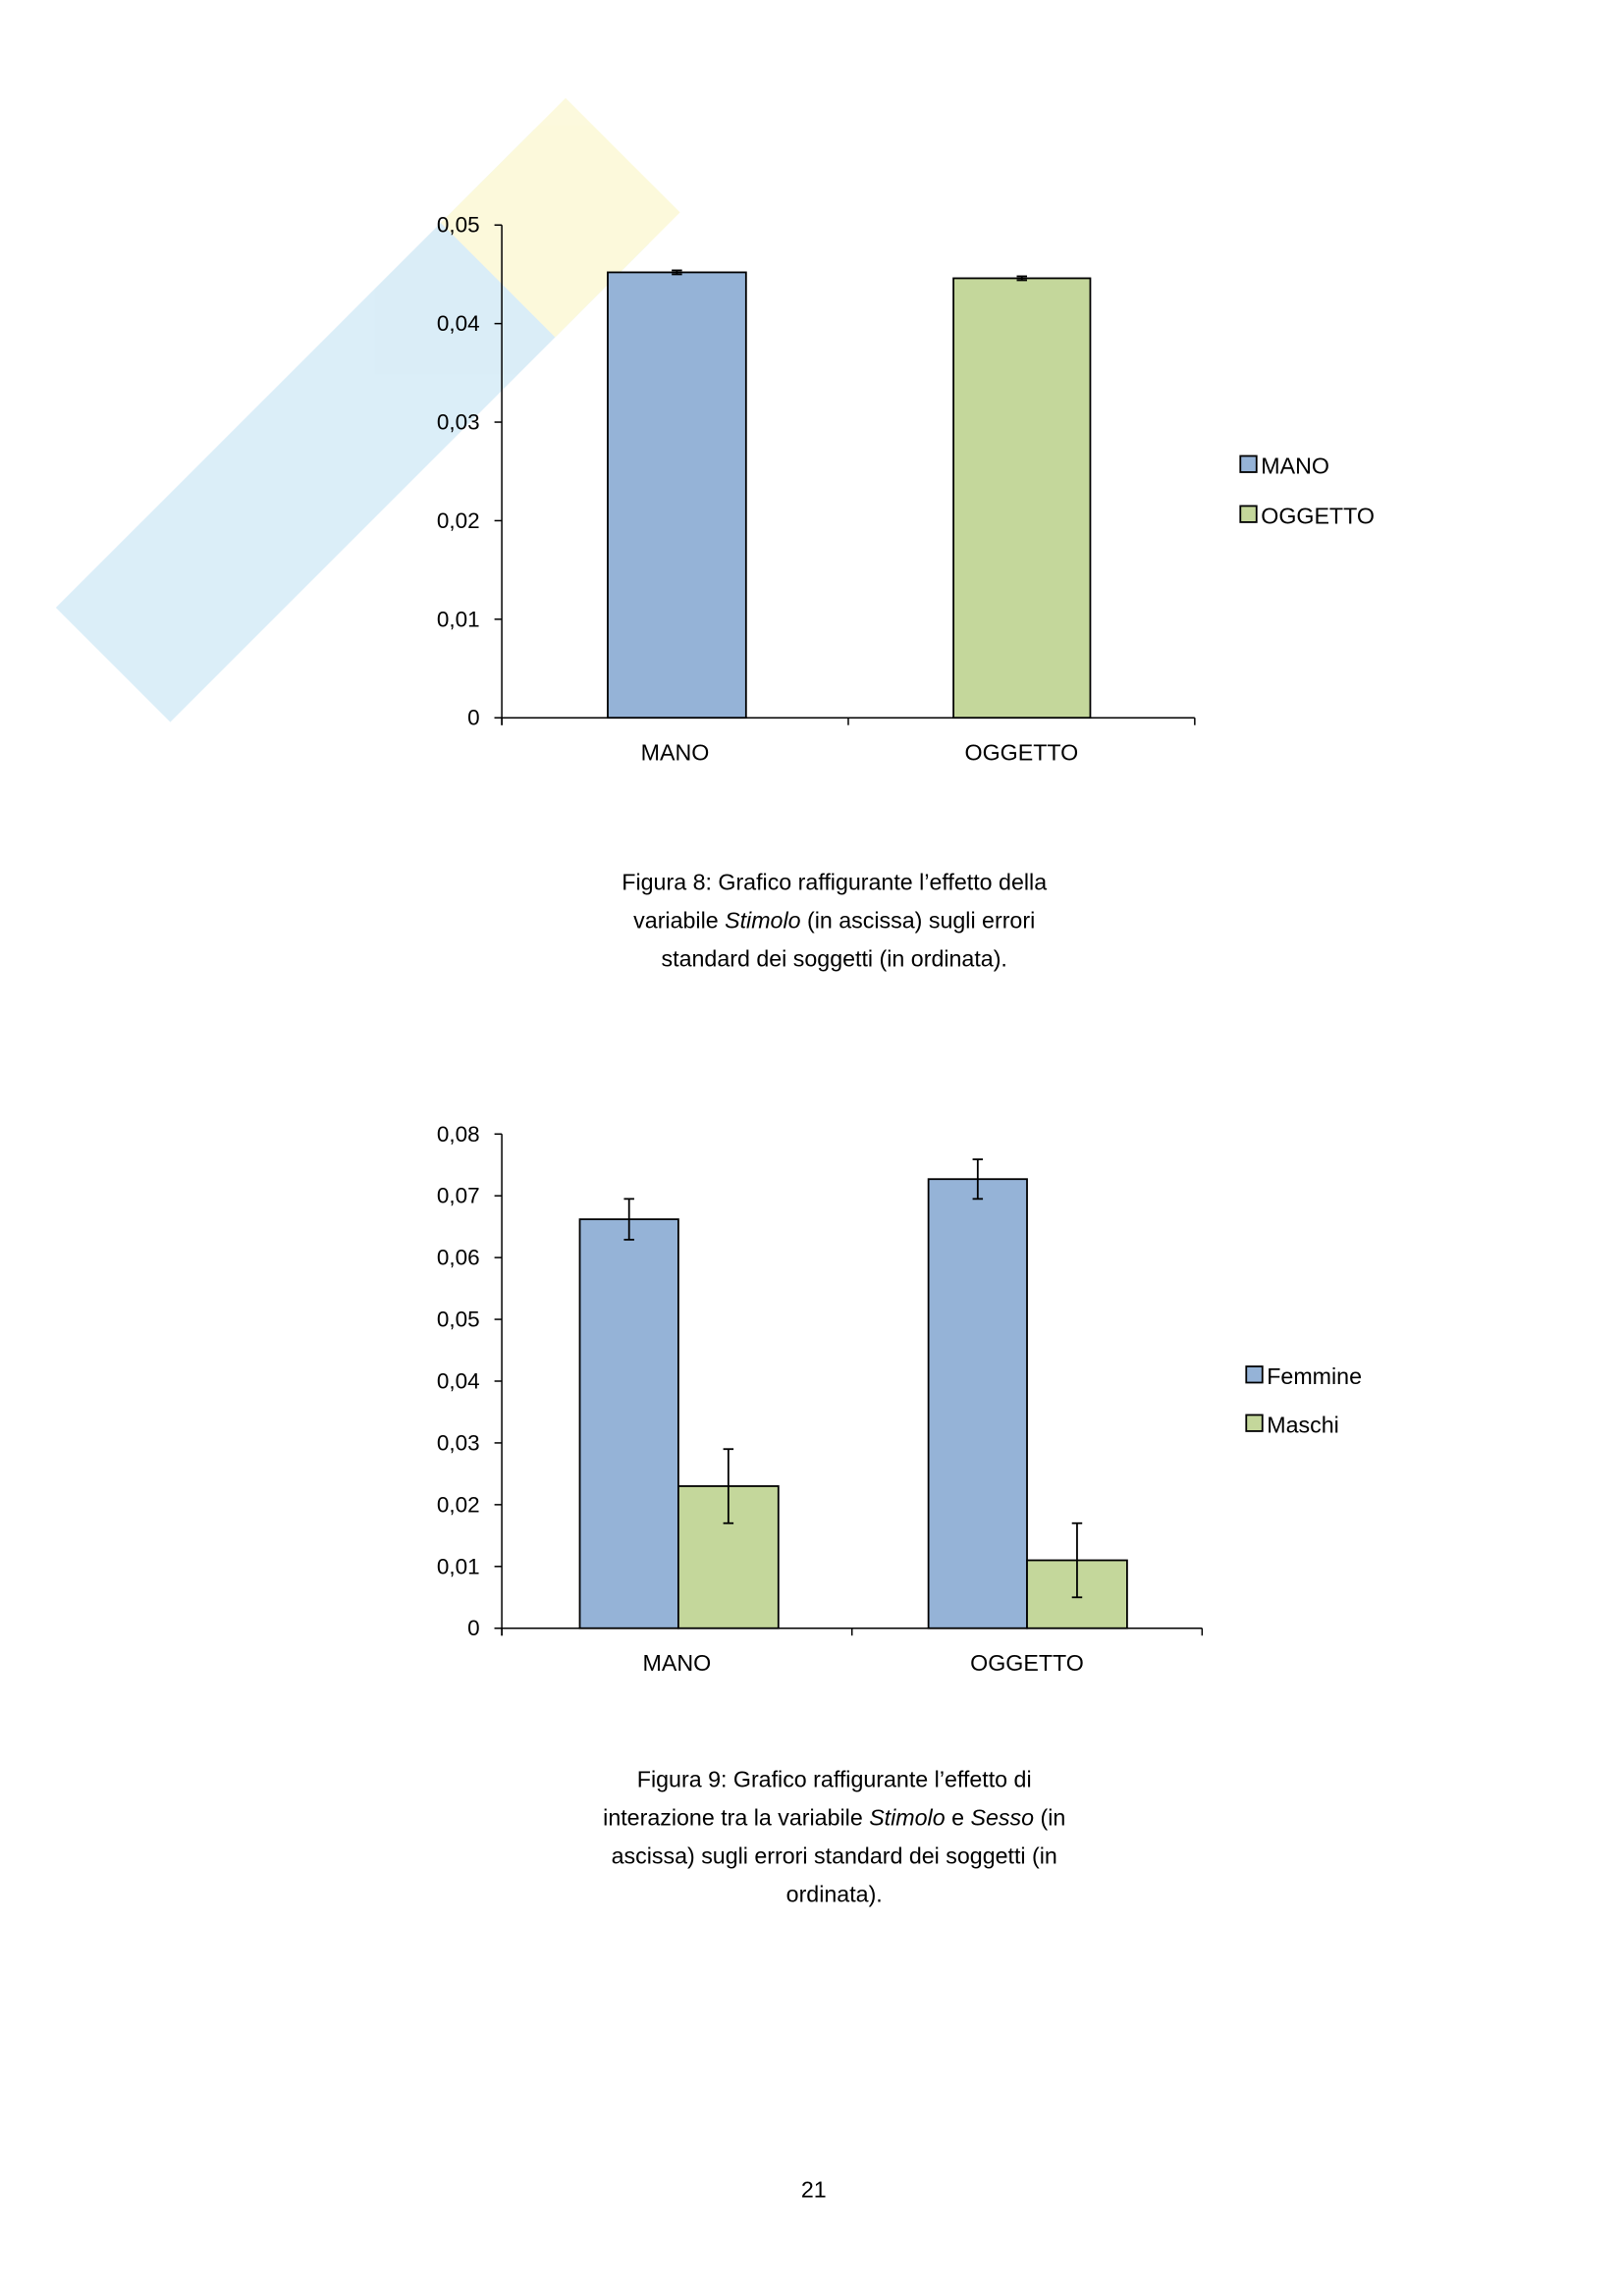 Image resolution: width=1623 pixels, height=2296 pixels. What do you see at coordinates (458, 1196) in the screenshot?
I see `y-tick-label: 0,07` at bounding box center [458, 1196].